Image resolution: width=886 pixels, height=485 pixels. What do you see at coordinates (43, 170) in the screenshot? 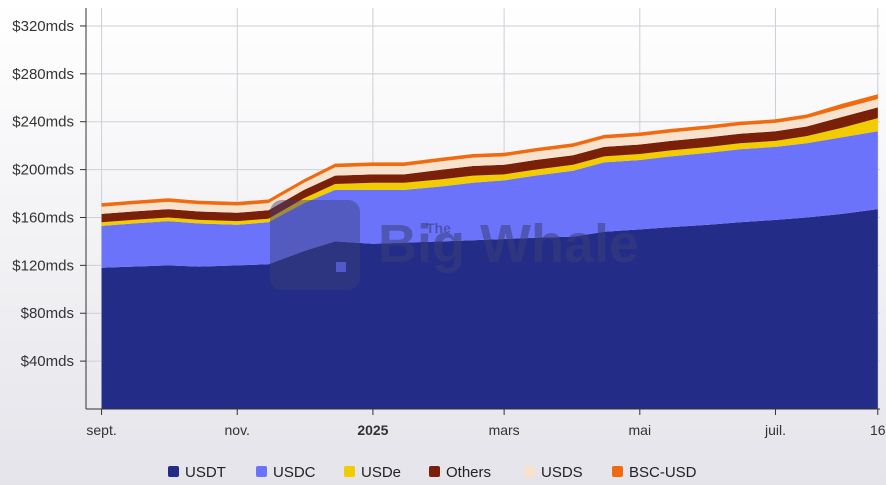
I see `y-tick-label: $200mds` at bounding box center [43, 170].